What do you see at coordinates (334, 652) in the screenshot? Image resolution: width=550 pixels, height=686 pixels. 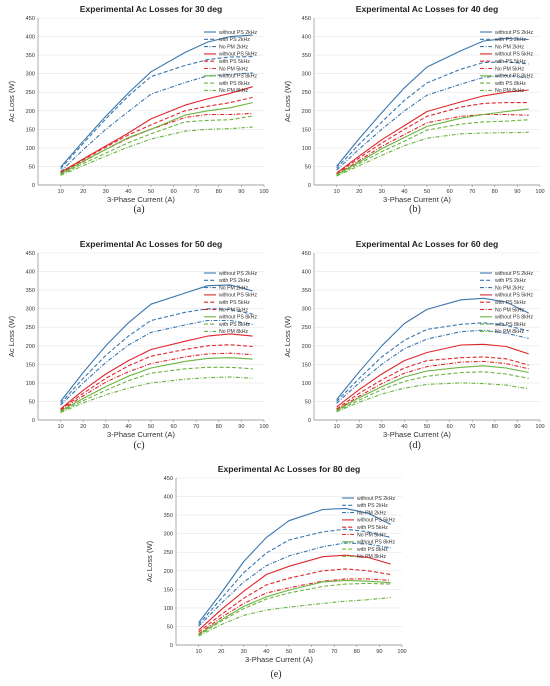 I see `x-tick-label: 70` at bounding box center [334, 652].